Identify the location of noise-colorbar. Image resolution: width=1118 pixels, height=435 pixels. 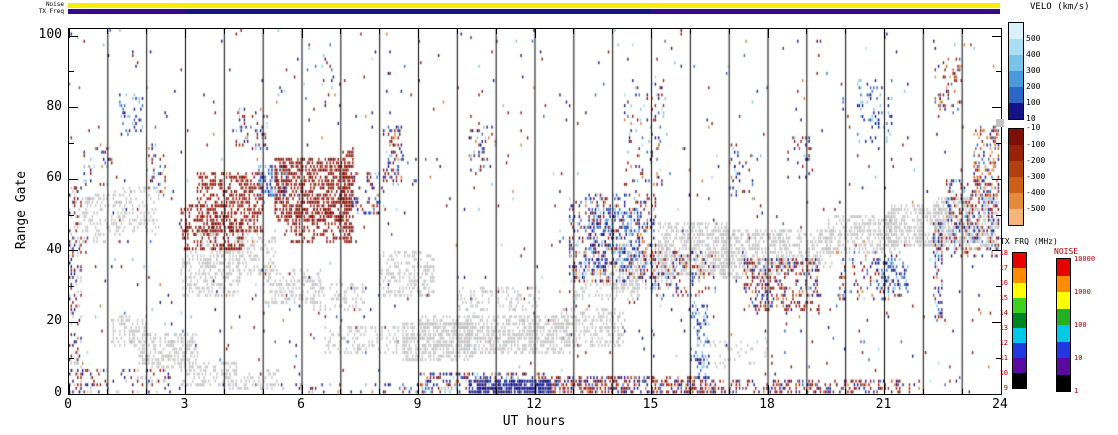
(1063, 325).